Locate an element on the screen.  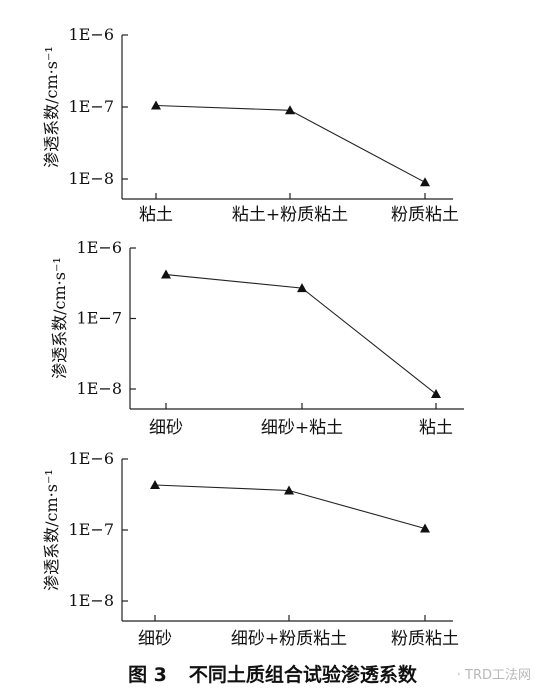
caption-number: 图 3 is located at coordinates (147, 675).